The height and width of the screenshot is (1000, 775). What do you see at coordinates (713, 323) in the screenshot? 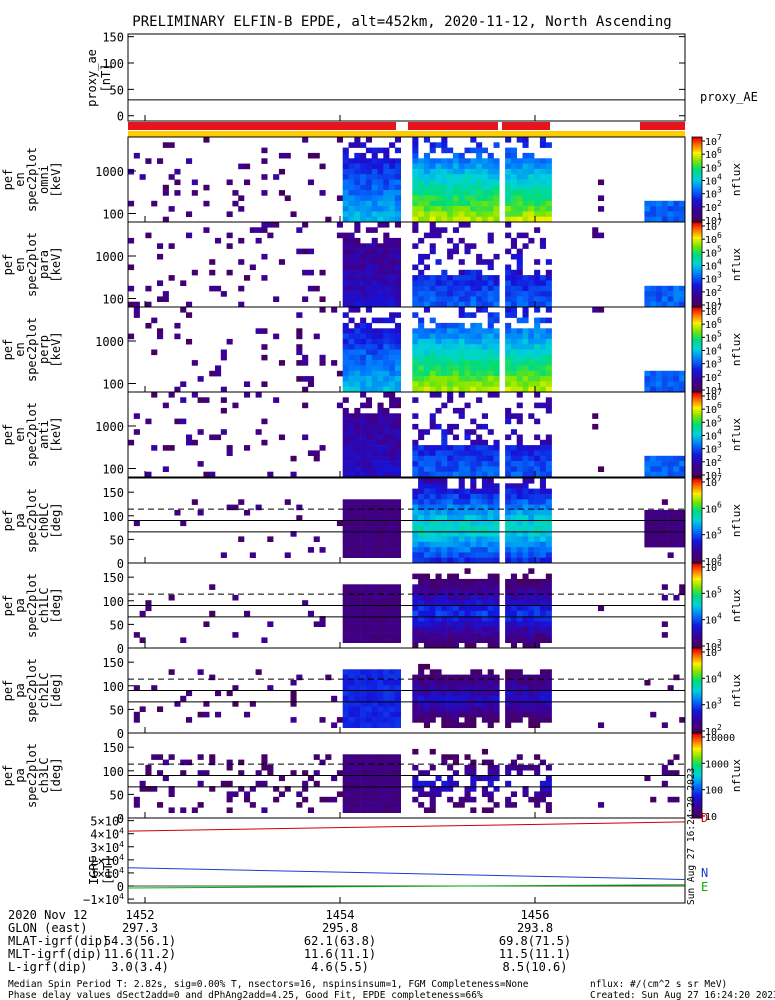
I see `colorbar-tick-label: 106` at bounding box center [713, 323].